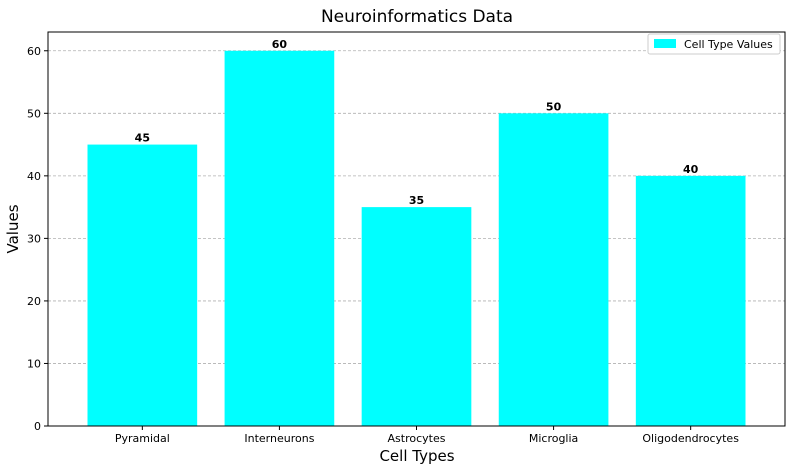 Image resolution: width=791 pixels, height=471 pixels. I want to click on bar-interneurons, so click(279, 238).